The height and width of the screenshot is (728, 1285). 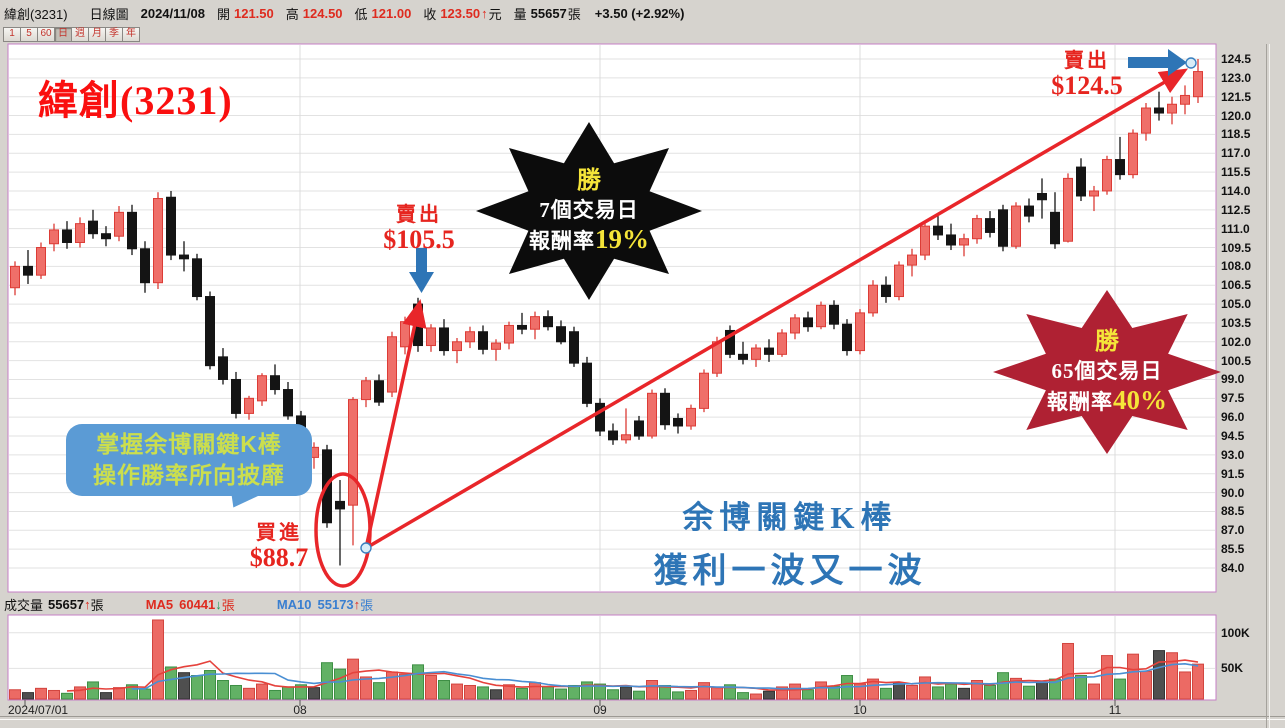 I want to click on win-badge-7days: 勝 7個交易日 報酬率19%, so click(x=589, y=211).